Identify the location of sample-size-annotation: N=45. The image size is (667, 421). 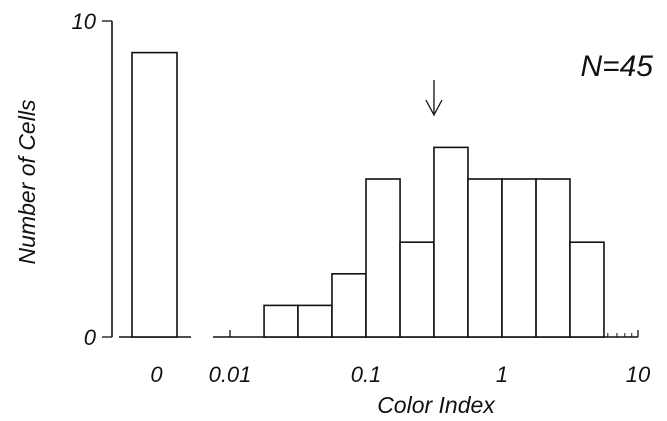
(616, 66).